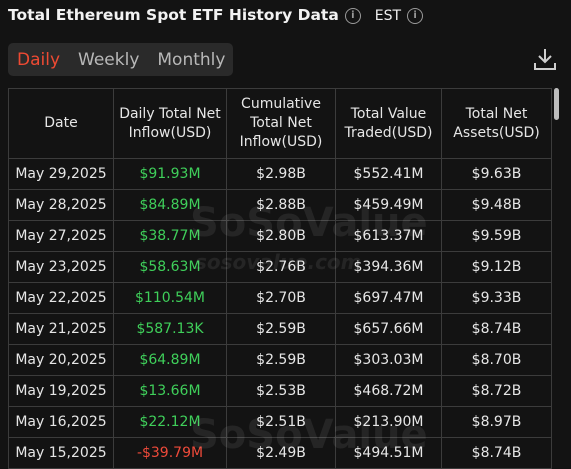 The height and width of the screenshot is (469, 571). What do you see at coordinates (61, 329) in the screenshot?
I see `table-cell: May 21,2025` at bounding box center [61, 329].